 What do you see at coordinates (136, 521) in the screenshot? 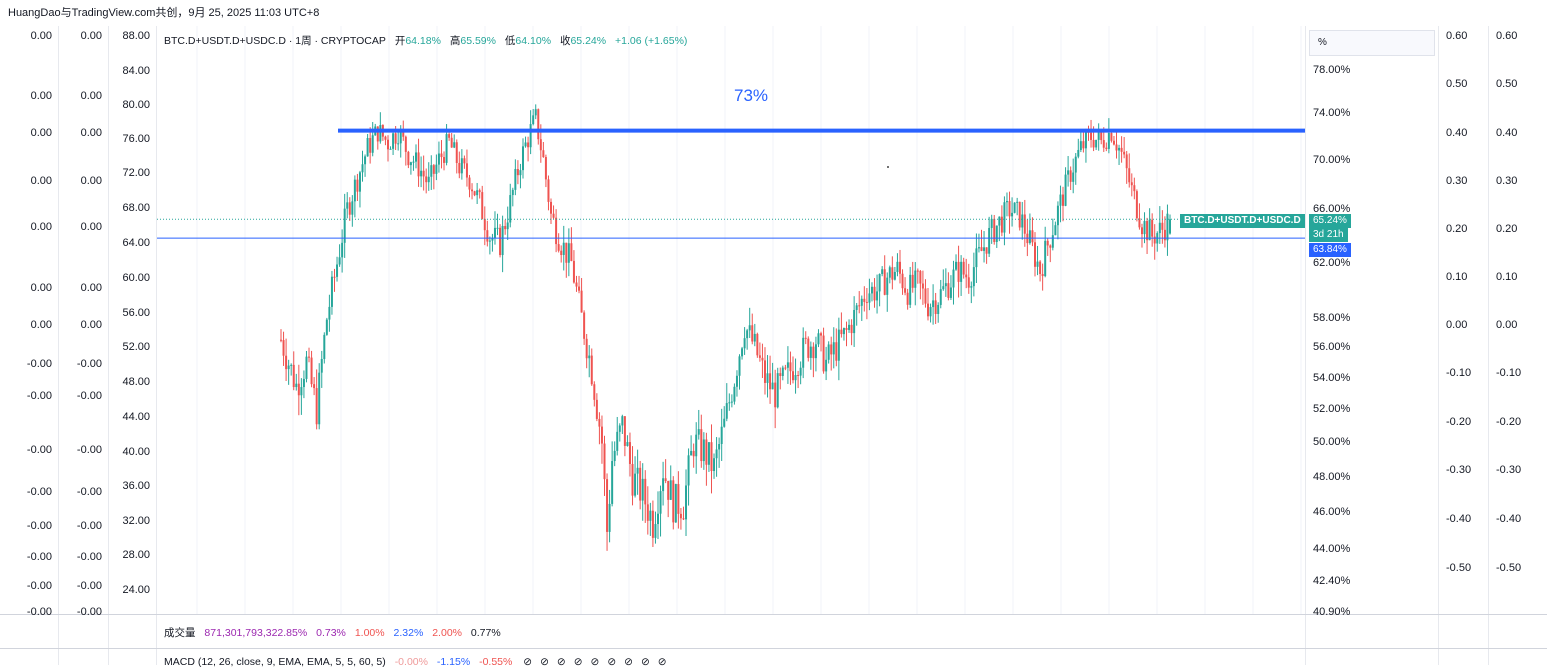
I see `axis-tick-label: 32.00` at bounding box center [136, 521].